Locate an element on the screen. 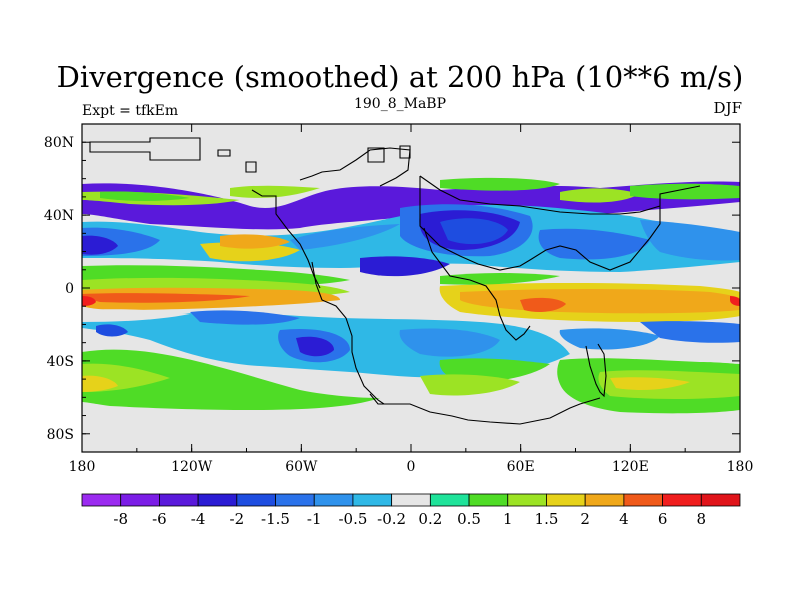  colorbar-label: -8 is located at coordinates (120, 519).